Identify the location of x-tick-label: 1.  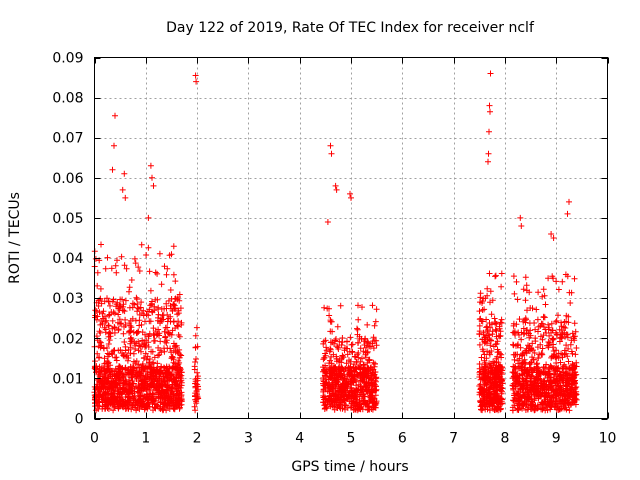
(145, 439).